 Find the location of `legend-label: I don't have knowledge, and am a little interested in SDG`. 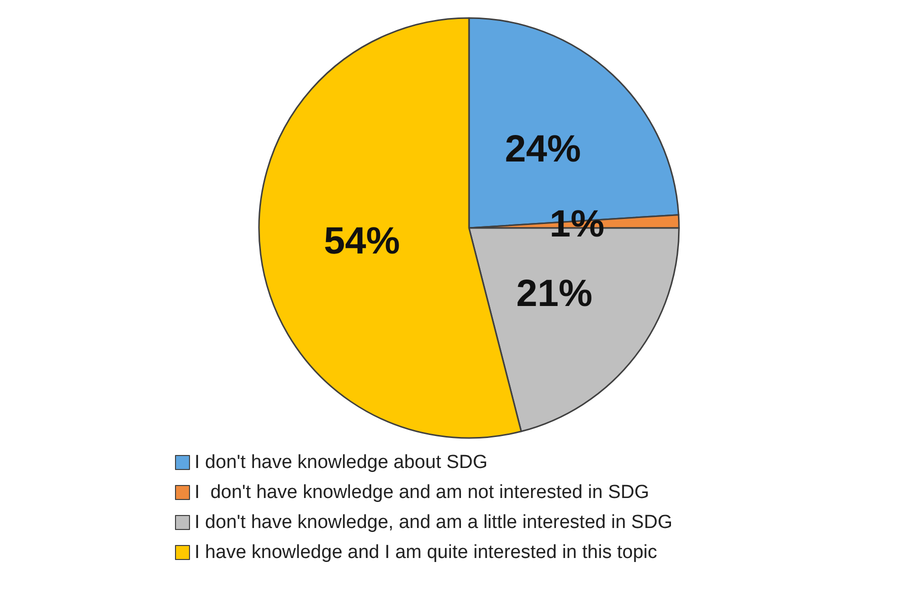

legend-label: I don't have knowledge, and am a little interested in SDG is located at coordinates (433, 522).